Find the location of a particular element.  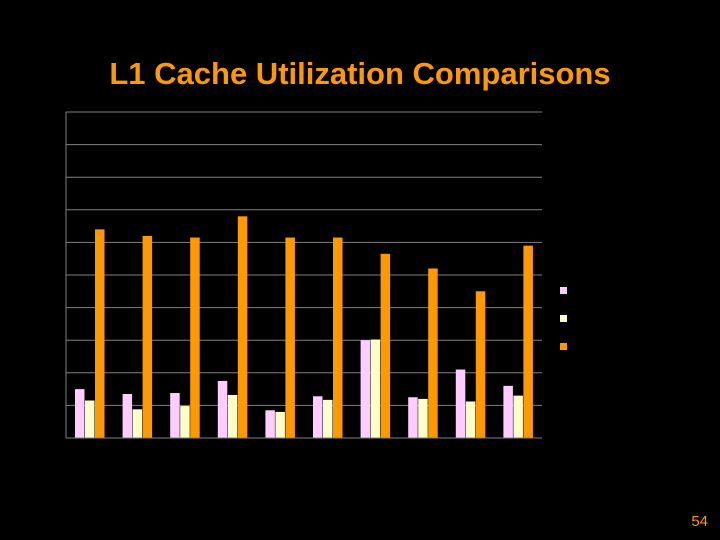

legend is located at coordinates (563, 318).